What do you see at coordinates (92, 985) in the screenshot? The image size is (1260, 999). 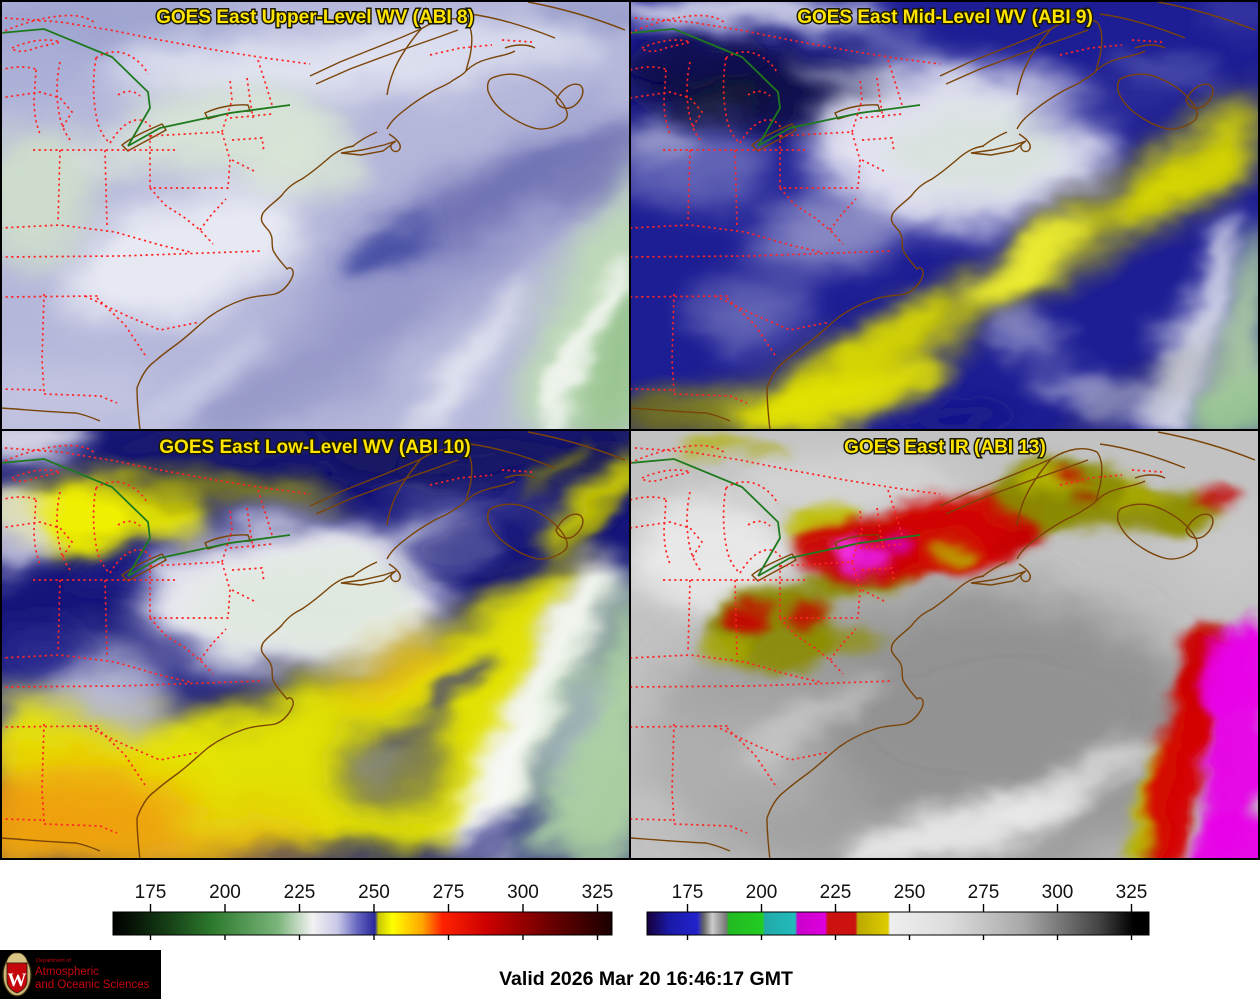 I see `svg-text: and Oceanic Sciences` at bounding box center [92, 985].